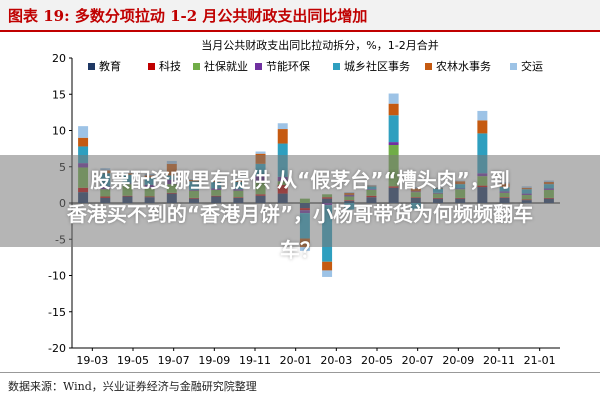 This screenshot has width=600, height=400. What do you see at coordinates (133, 360) in the screenshot?
I see `x-tick-label: 19-05` at bounding box center [133, 360].